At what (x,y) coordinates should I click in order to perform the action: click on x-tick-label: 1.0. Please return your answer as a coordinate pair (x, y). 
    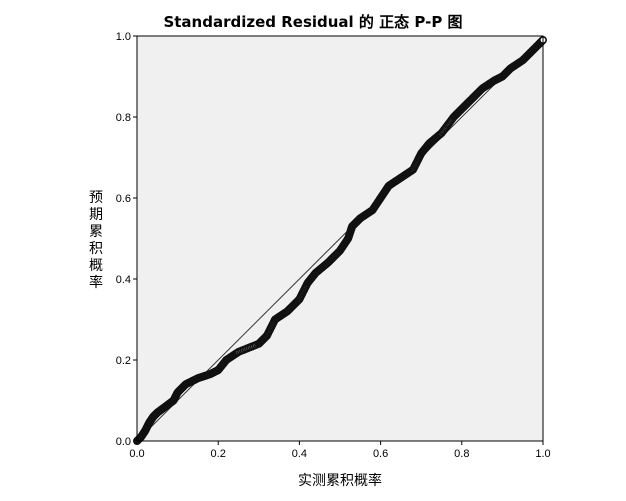
    Looking at the image, I should click on (542, 454).